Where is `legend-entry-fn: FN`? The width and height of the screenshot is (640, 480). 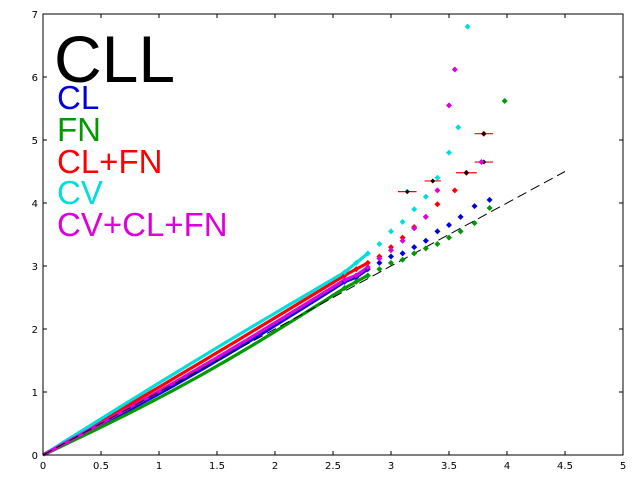 legend-entry-fn: FN is located at coordinates (79, 129).